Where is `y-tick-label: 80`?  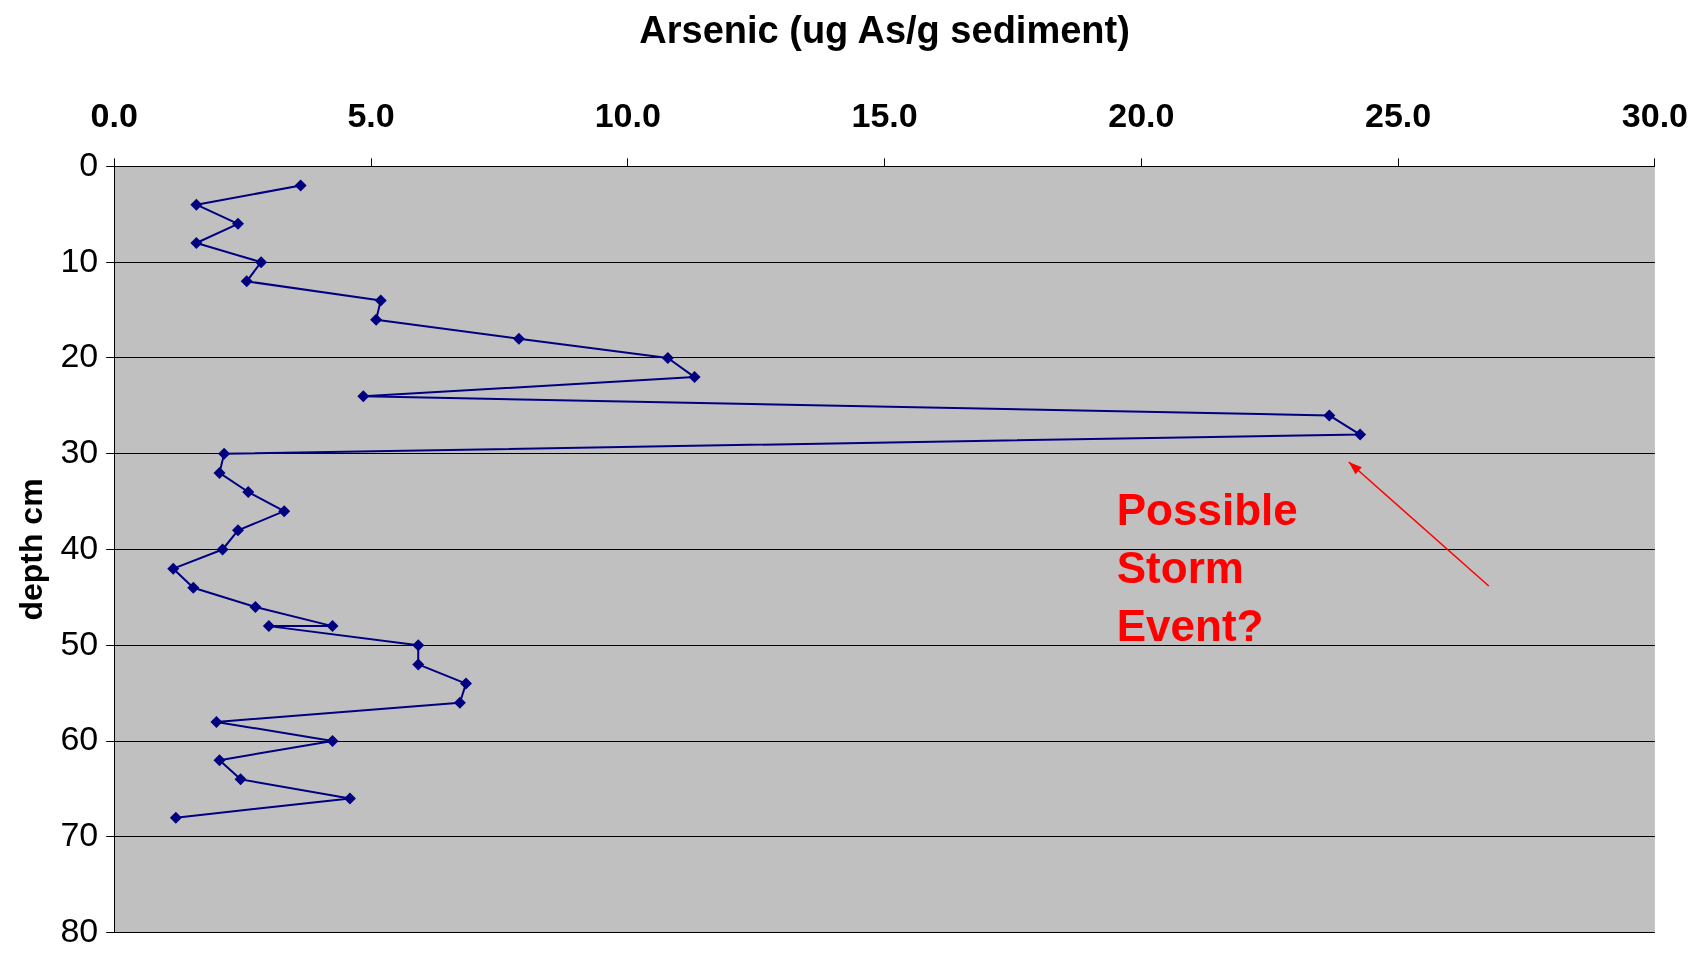
y-tick-label: 80 is located at coordinates (79, 929).